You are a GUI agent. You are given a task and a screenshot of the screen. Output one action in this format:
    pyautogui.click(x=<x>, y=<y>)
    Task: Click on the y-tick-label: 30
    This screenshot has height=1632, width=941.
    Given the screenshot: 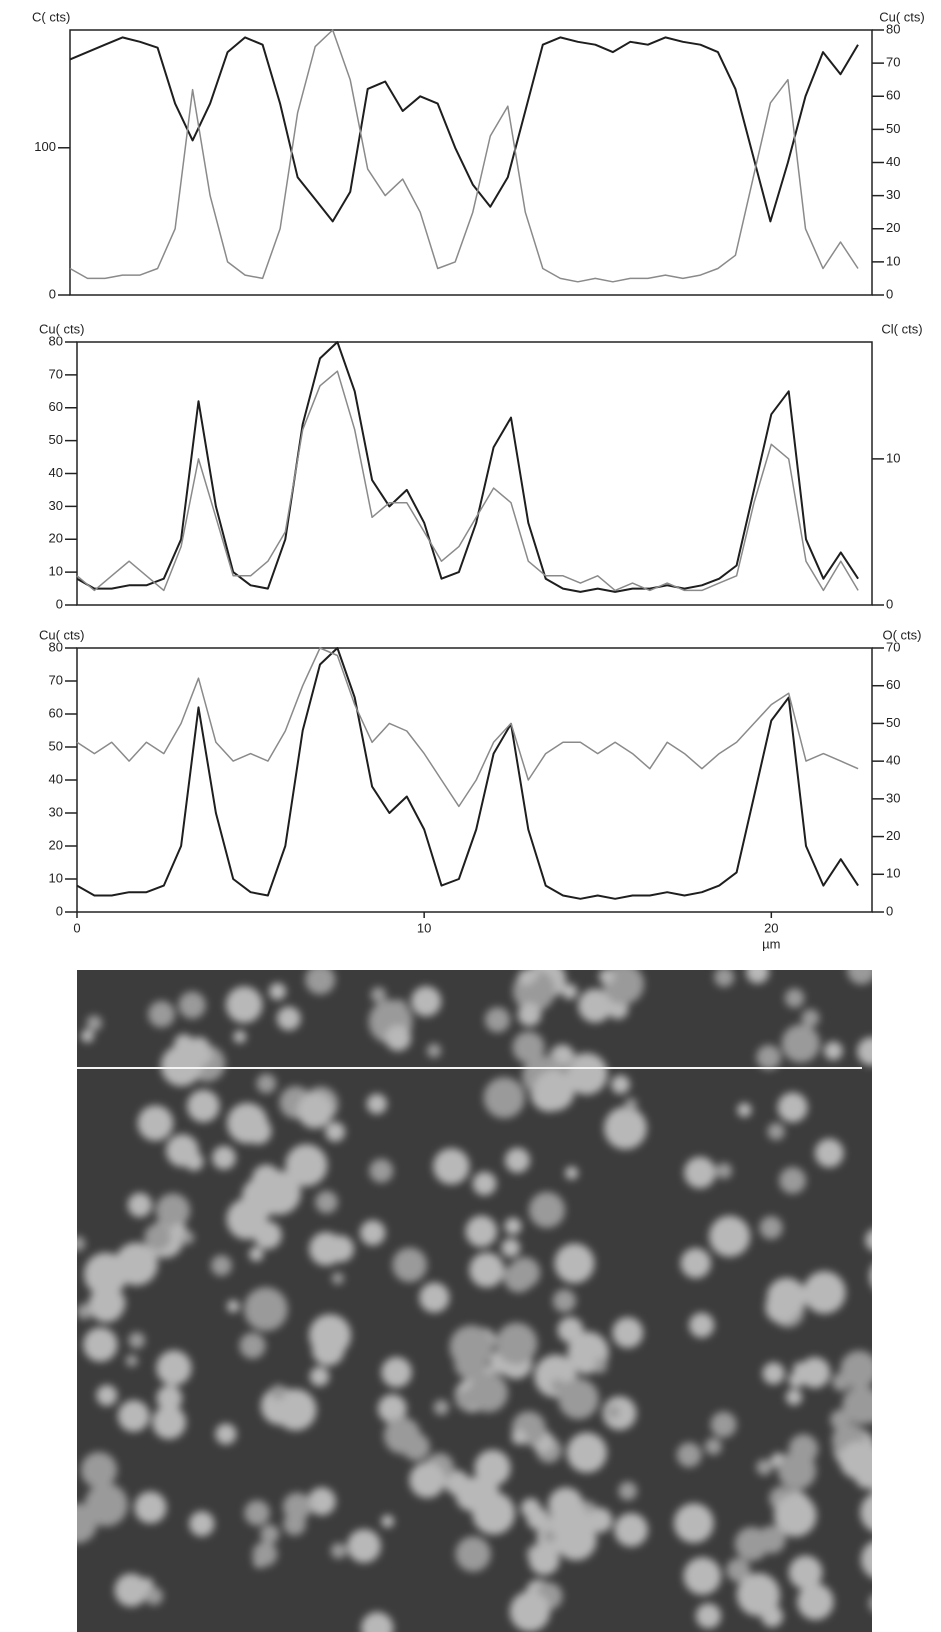 What is the action you would take?
    pyautogui.click(x=56, y=811)
    